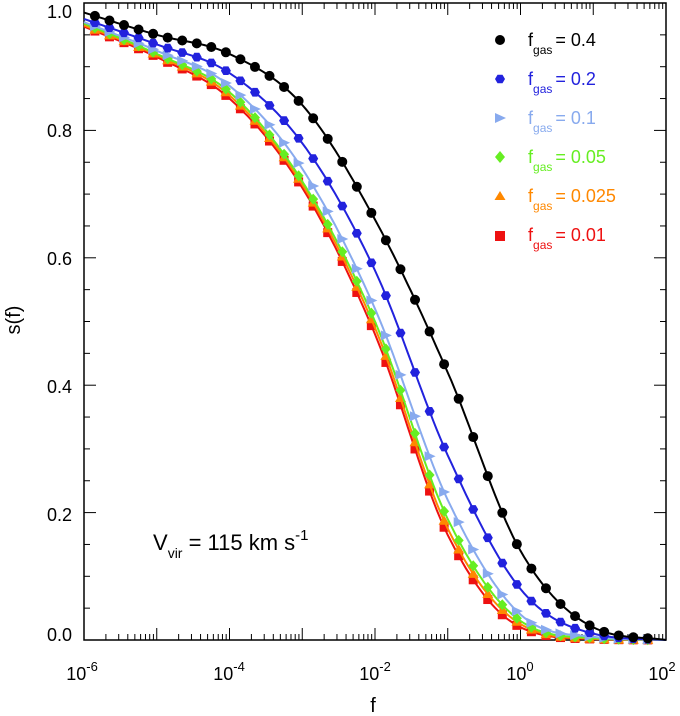 The width and height of the screenshot is (680, 716). Describe the element at coordinates (59, 259) in the screenshot. I see `y-tick-label-0.6: 0.6` at that location.